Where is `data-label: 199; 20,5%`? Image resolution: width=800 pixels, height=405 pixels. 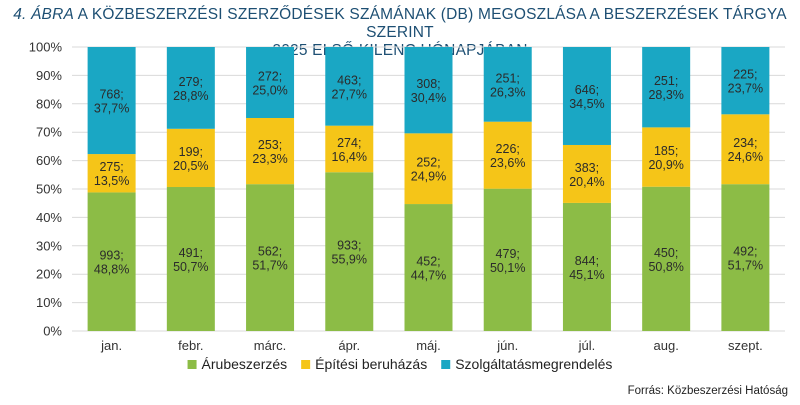 data-label: 199; 20,5% is located at coordinates (190, 159).